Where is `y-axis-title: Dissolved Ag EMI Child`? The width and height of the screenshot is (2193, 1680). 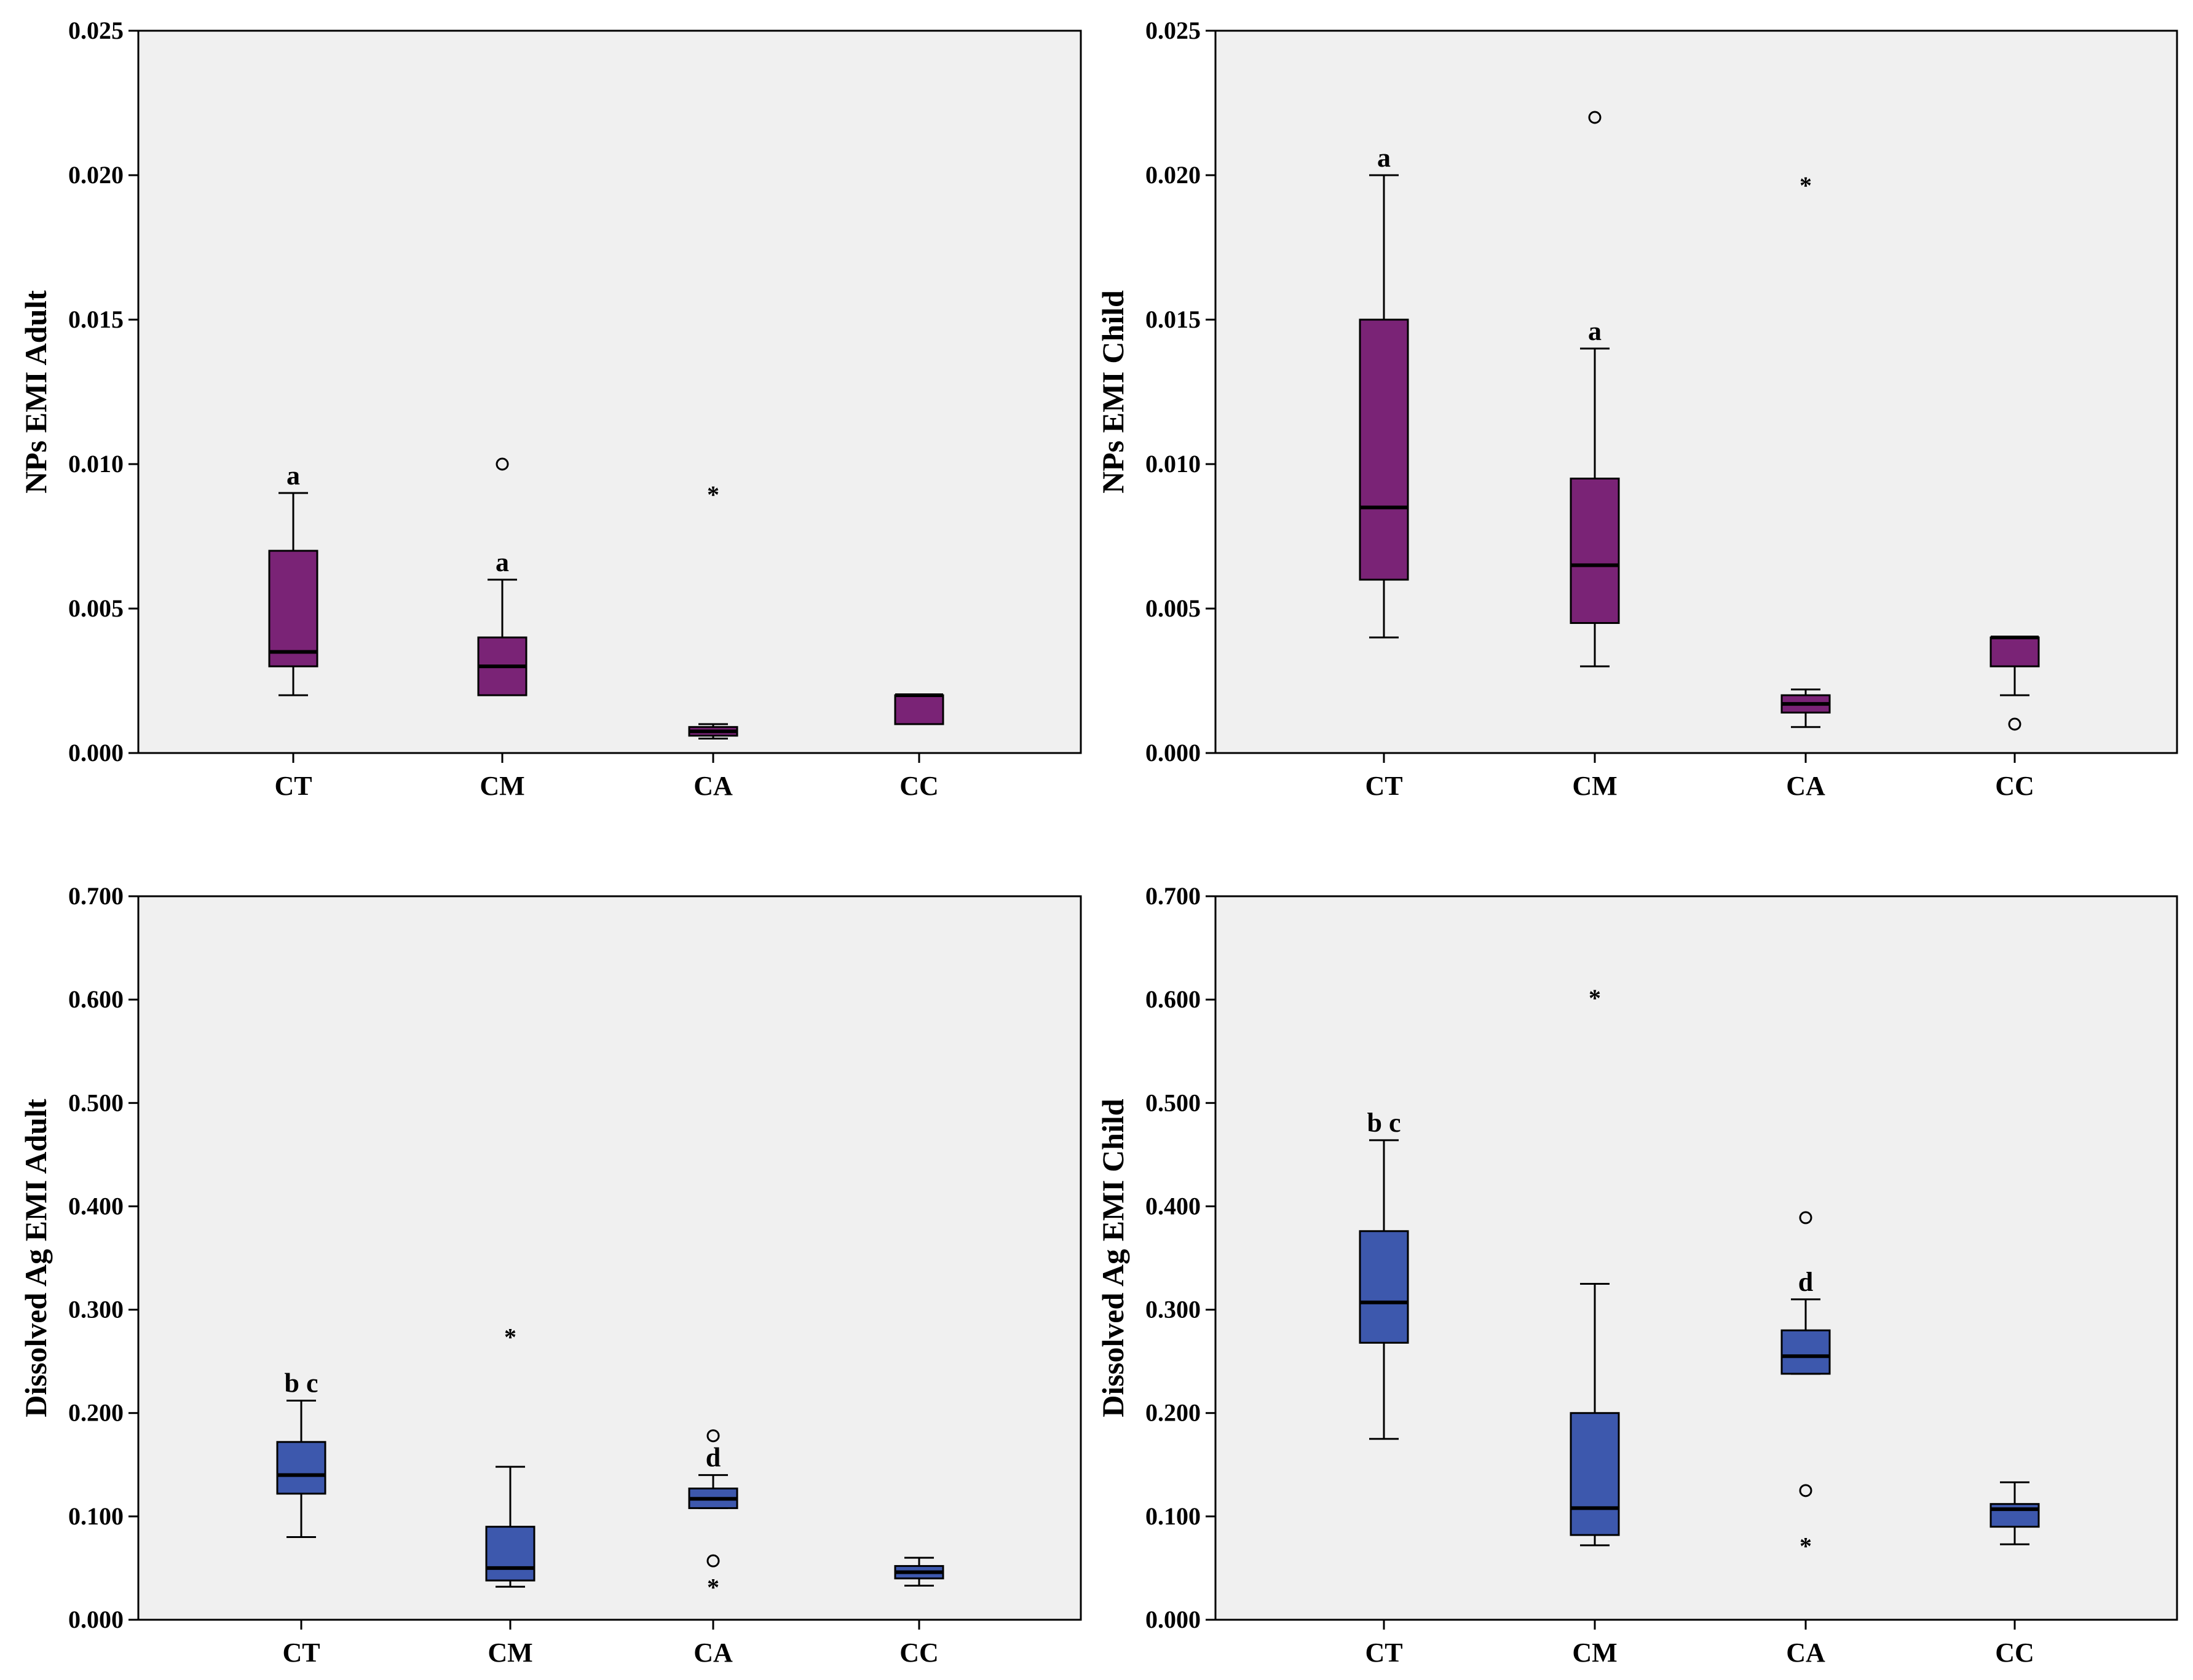
y-axis-title: Dissolved Ag EMI Child is located at coordinates (1113, 1257).